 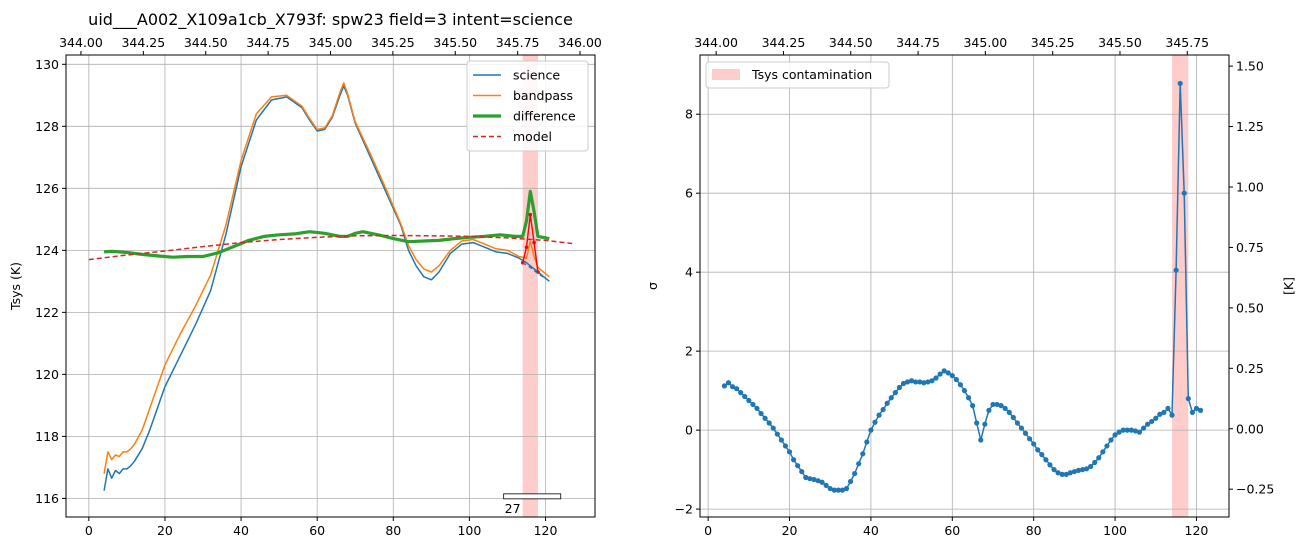 What do you see at coordinates (689, 430) in the screenshot?
I see `y-tick-label: 0` at bounding box center [689, 430].